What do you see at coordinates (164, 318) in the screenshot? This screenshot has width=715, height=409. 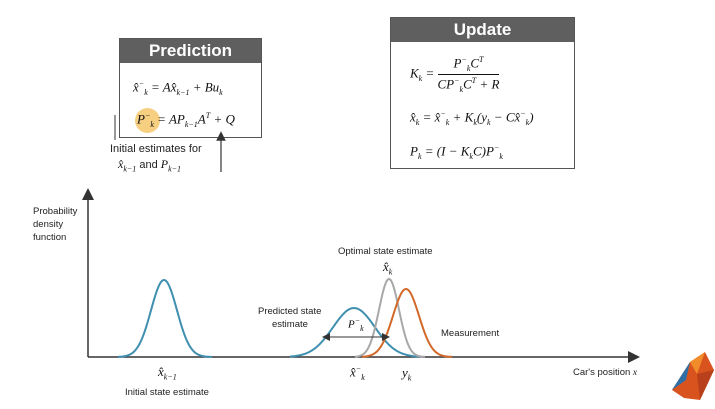 I see `initial-estimate-curve` at bounding box center [164, 318].